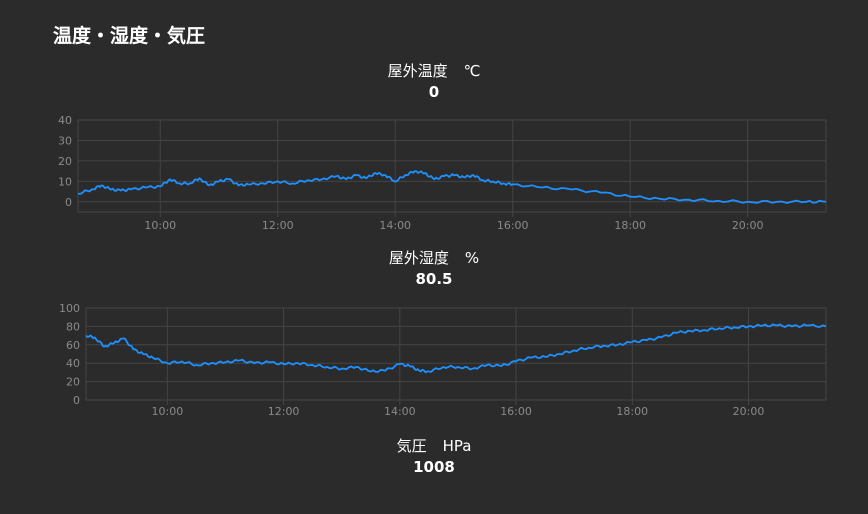 The width and height of the screenshot is (868, 514). I want to click on temperature-value: 0, so click(434, 92).